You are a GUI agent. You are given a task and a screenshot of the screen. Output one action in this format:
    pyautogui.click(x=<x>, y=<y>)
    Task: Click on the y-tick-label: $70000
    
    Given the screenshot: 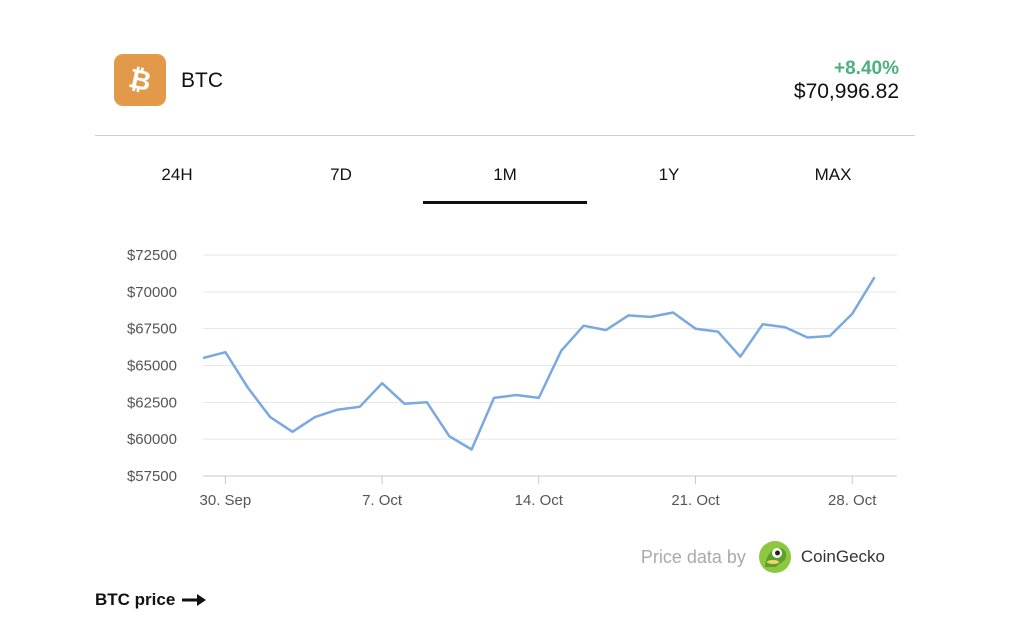 What is the action you would take?
    pyautogui.click(x=152, y=292)
    